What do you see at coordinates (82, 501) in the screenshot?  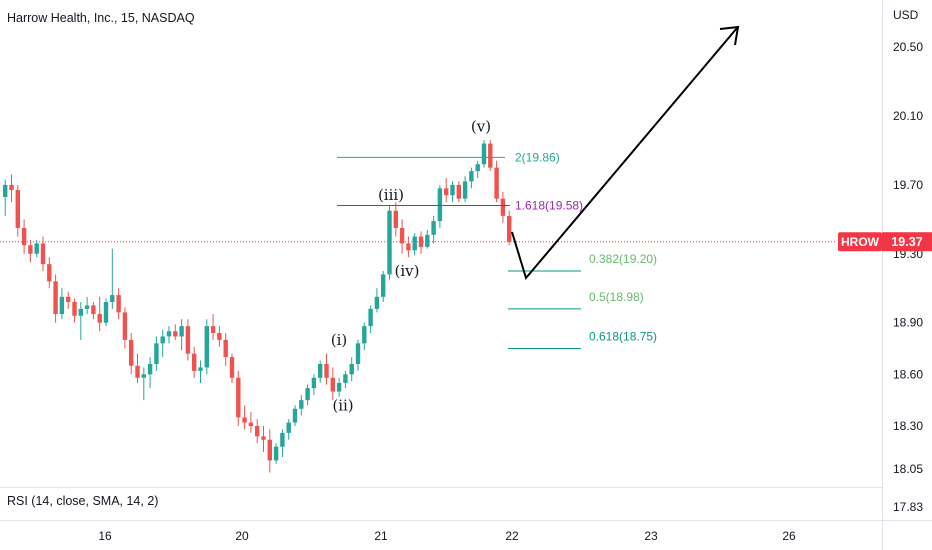 I see `rsi-indicator-label: RSI (14, close, SMA, 14, 2)` at bounding box center [82, 501].